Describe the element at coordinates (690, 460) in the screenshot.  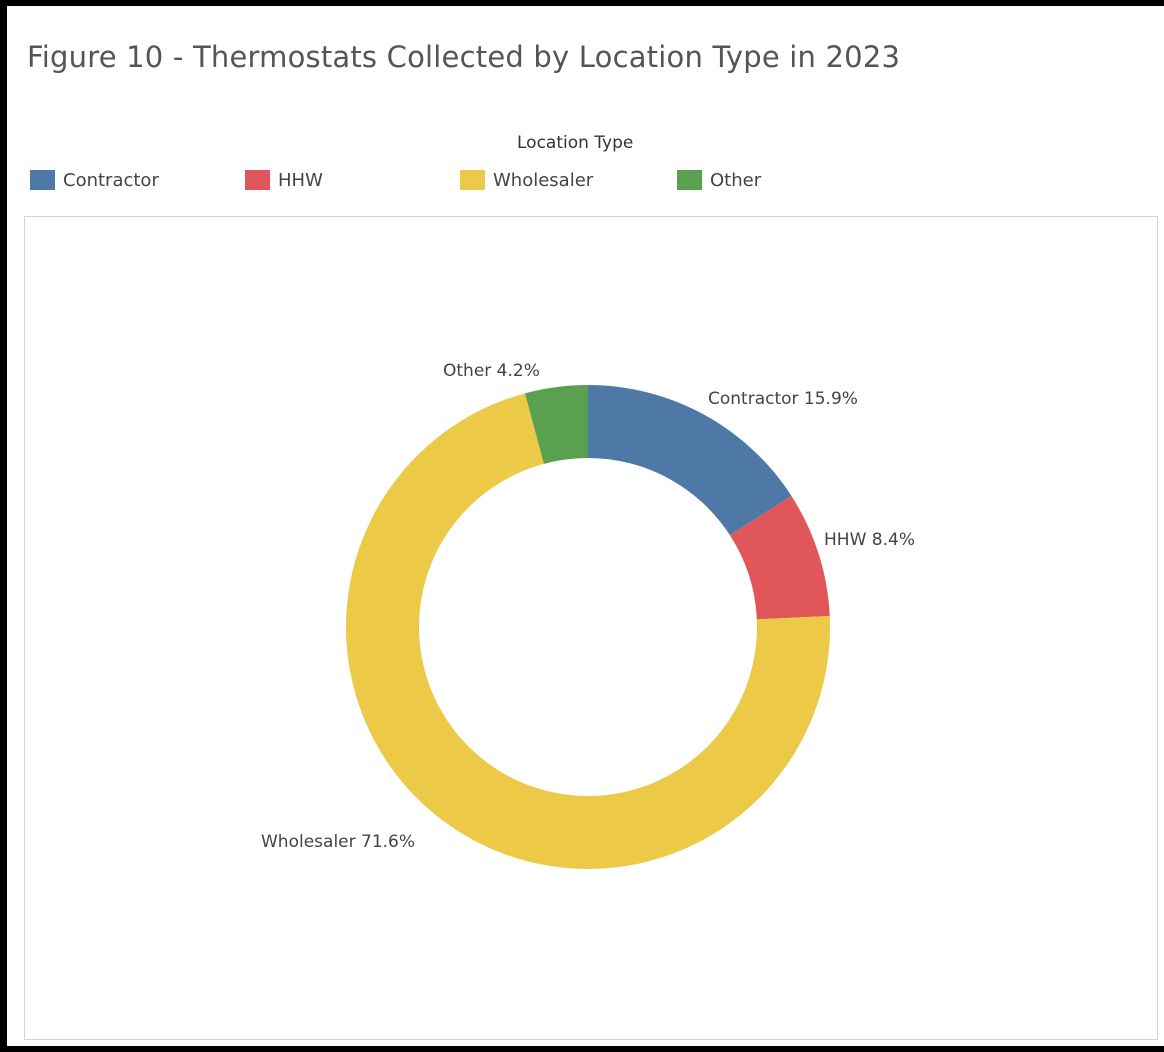
I see `donut-slice-contractor` at that location.